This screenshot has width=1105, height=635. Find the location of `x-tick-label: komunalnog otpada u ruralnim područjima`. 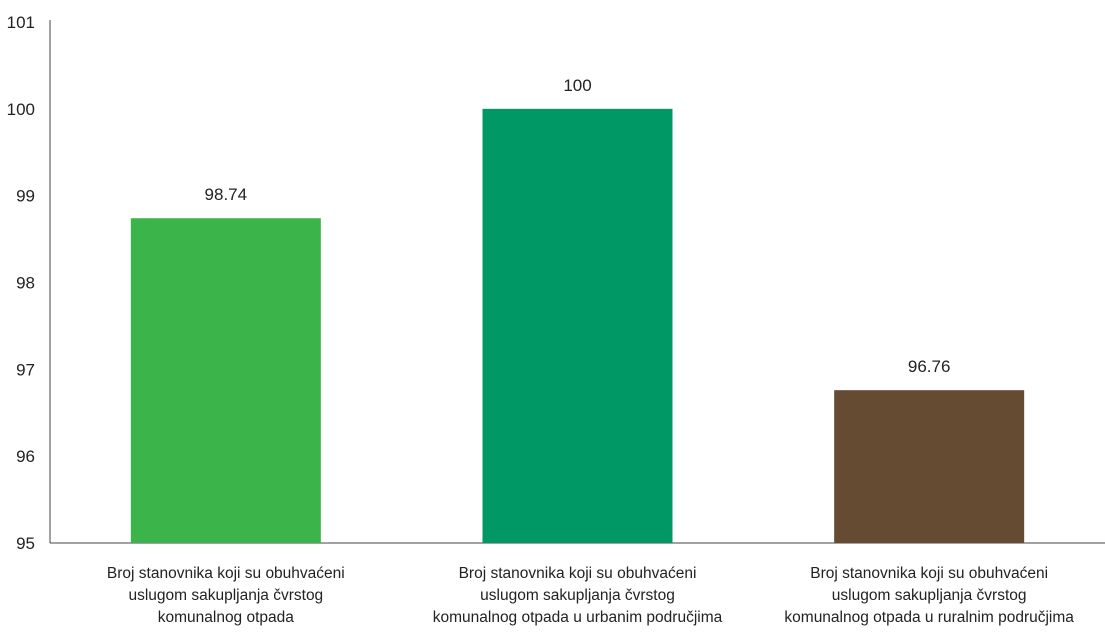

x-tick-label: komunalnog otpada u ruralnim područjima is located at coordinates (929, 617).